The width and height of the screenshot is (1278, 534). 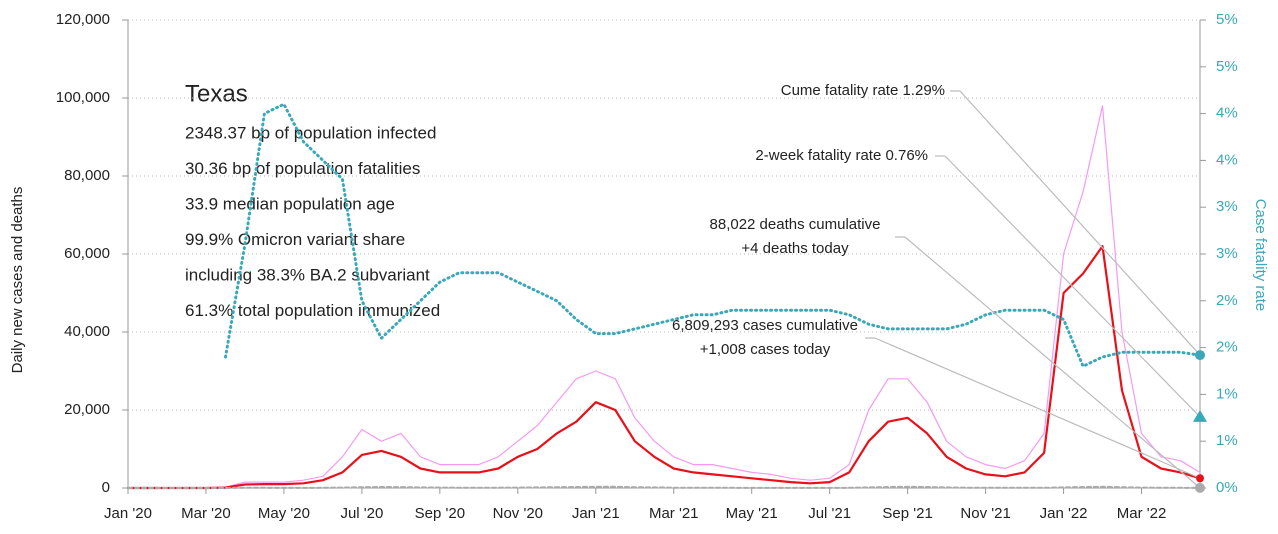 What do you see at coordinates (87, 331) in the screenshot?
I see `y-tick-label: 40,000` at bounding box center [87, 331].